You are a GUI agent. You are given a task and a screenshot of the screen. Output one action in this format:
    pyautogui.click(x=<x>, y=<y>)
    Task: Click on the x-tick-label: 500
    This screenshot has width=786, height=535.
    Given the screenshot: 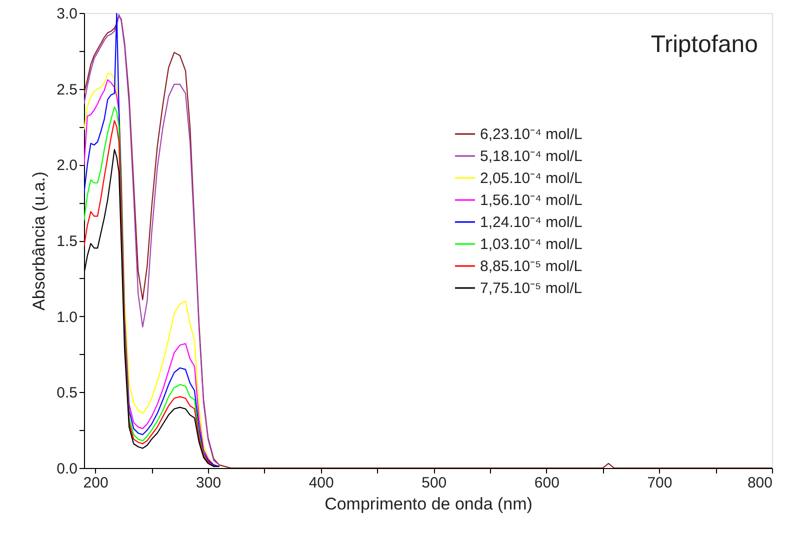 What is the action you would take?
    pyautogui.click(x=434, y=483)
    